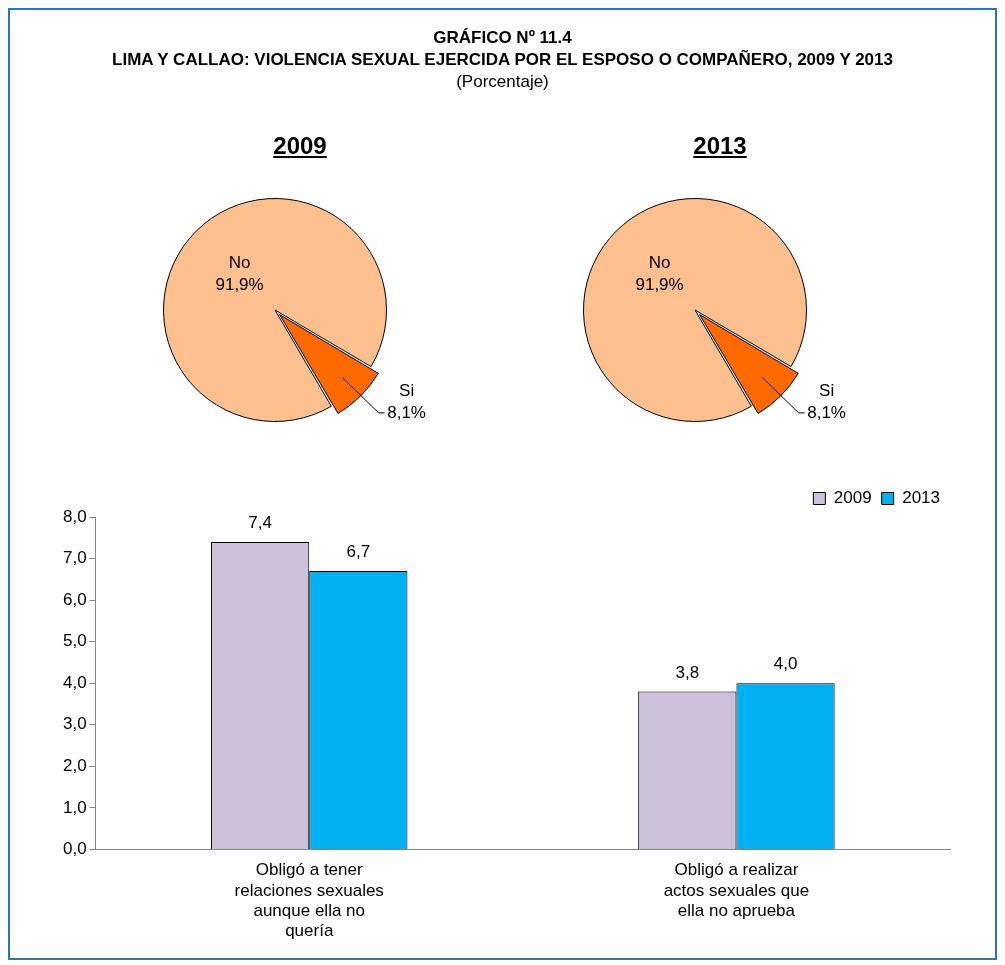 This screenshot has height=965, width=1005. I want to click on chart-title: 2009, so click(300, 146).